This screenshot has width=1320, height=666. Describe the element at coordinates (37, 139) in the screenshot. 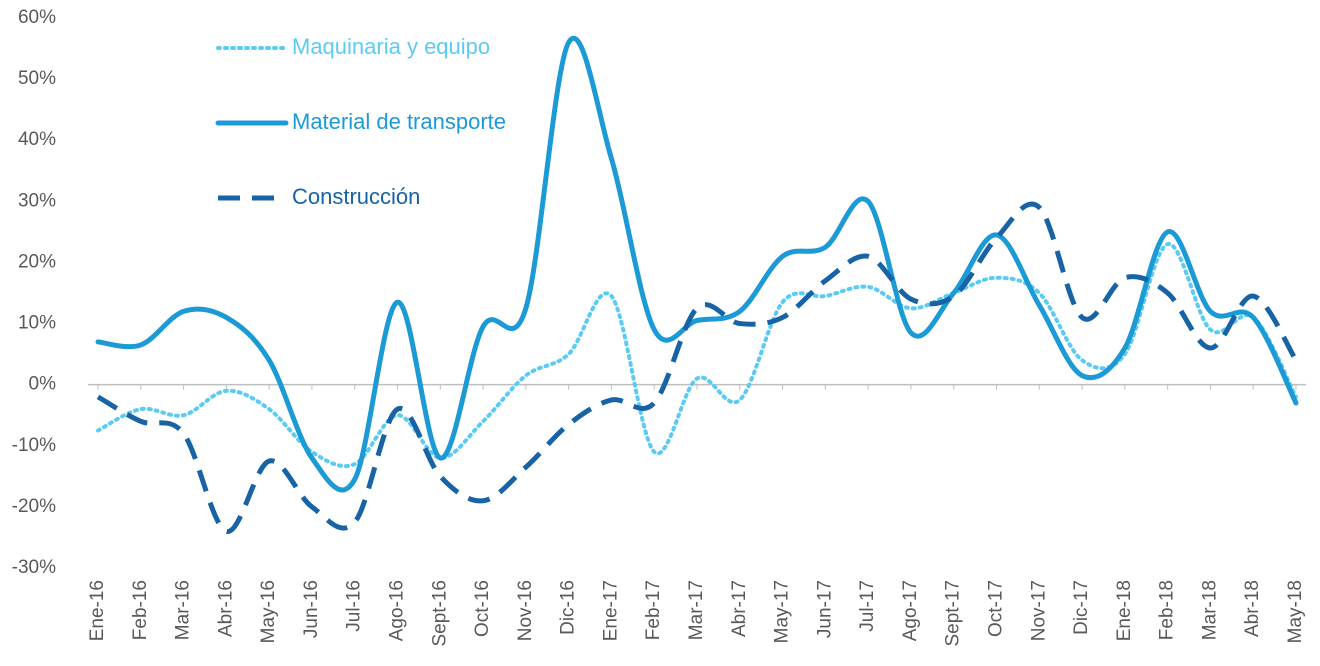

I see `y-tick-label: 40%` at that location.